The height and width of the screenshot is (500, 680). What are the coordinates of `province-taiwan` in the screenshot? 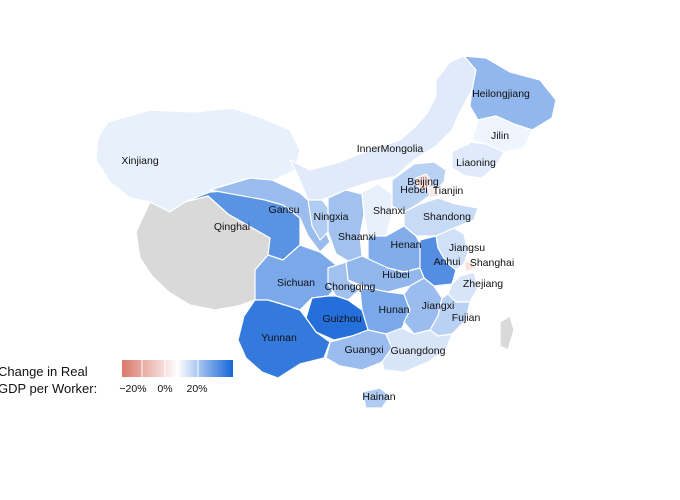 It's located at (507, 333).